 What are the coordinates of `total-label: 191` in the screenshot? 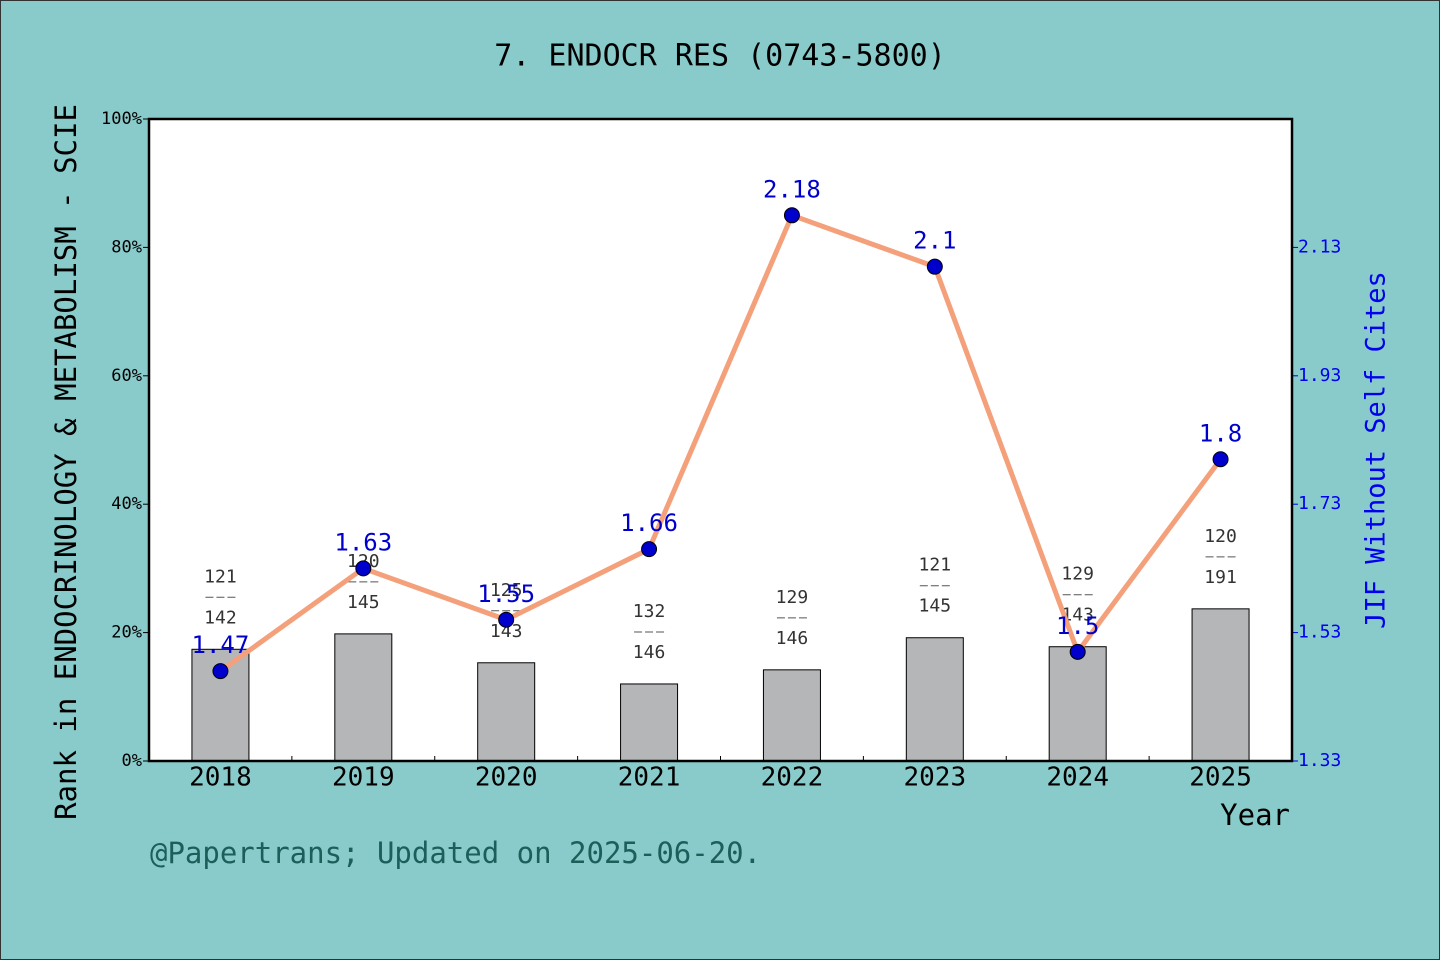 It's located at (1220, 577).